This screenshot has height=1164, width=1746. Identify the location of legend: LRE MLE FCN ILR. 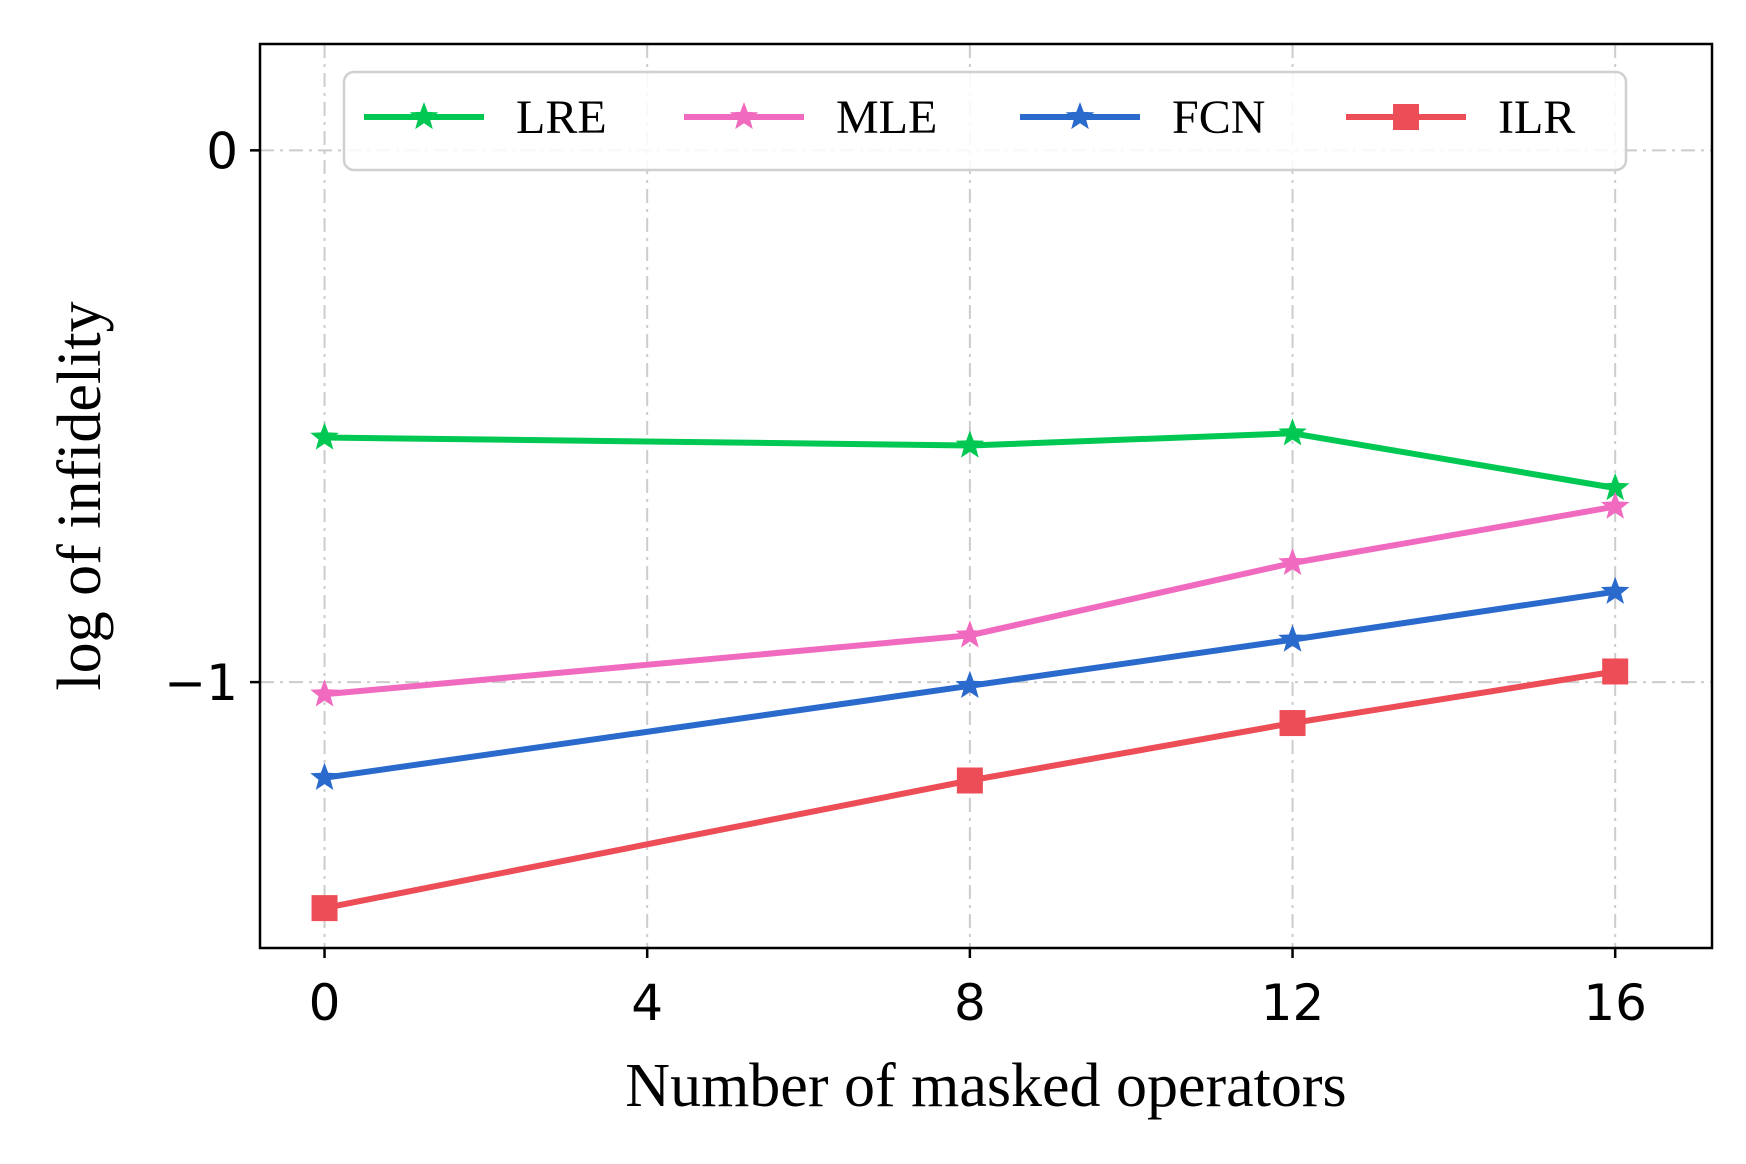
(985, 121).